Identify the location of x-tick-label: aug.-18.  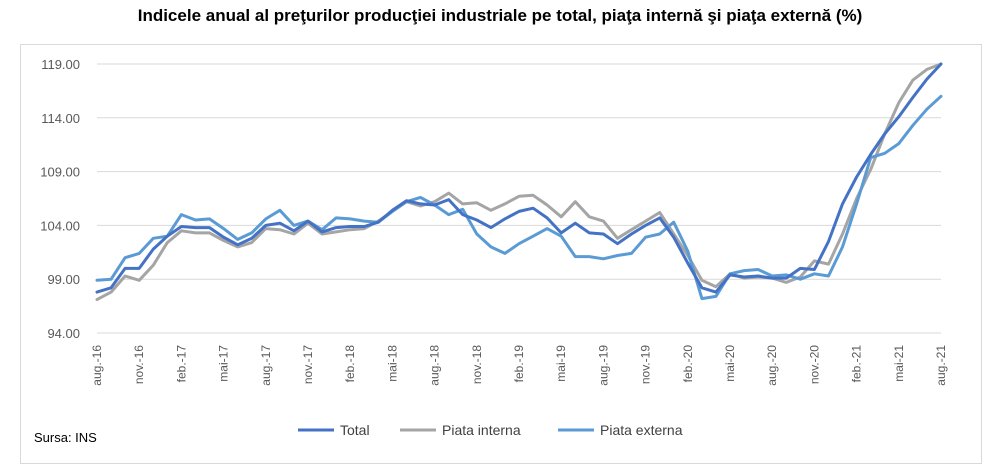
(435, 365).